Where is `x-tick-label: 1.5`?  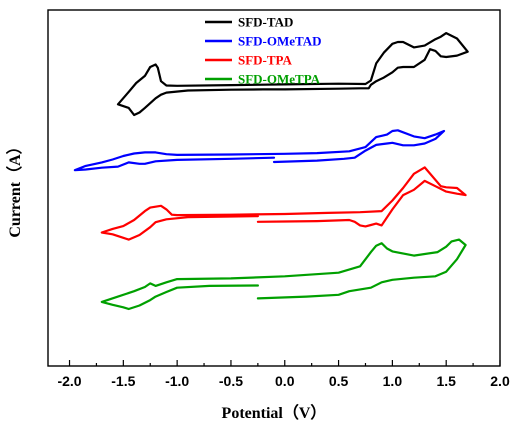 x-tick-label: 1.5 is located at coordinates (446, 381).